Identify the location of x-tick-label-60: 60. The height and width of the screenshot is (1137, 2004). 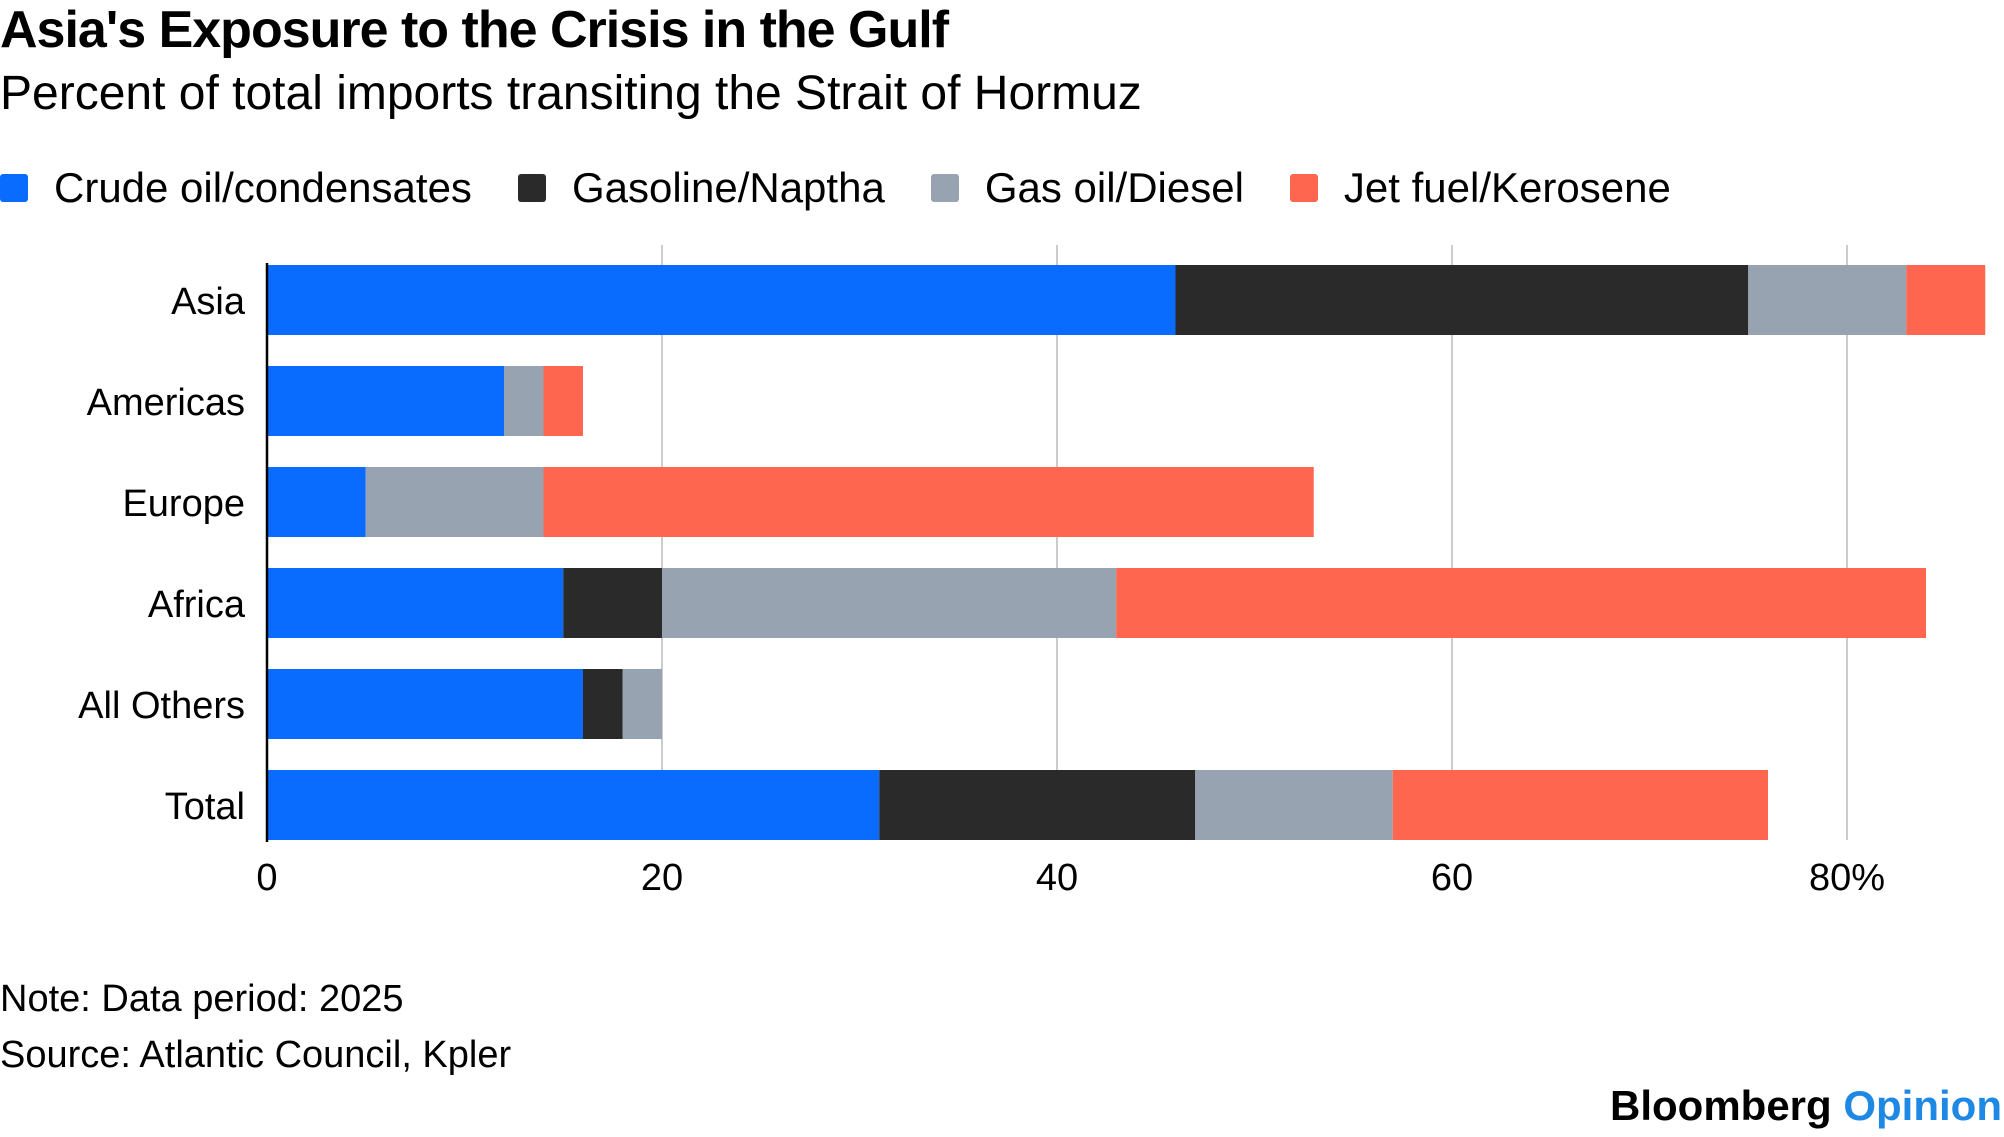
(1452, 878).